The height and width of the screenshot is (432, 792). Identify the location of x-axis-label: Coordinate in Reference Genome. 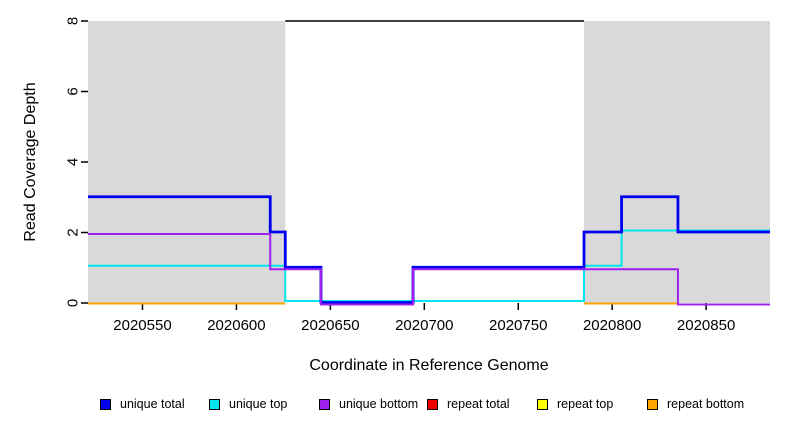
(429, 365).